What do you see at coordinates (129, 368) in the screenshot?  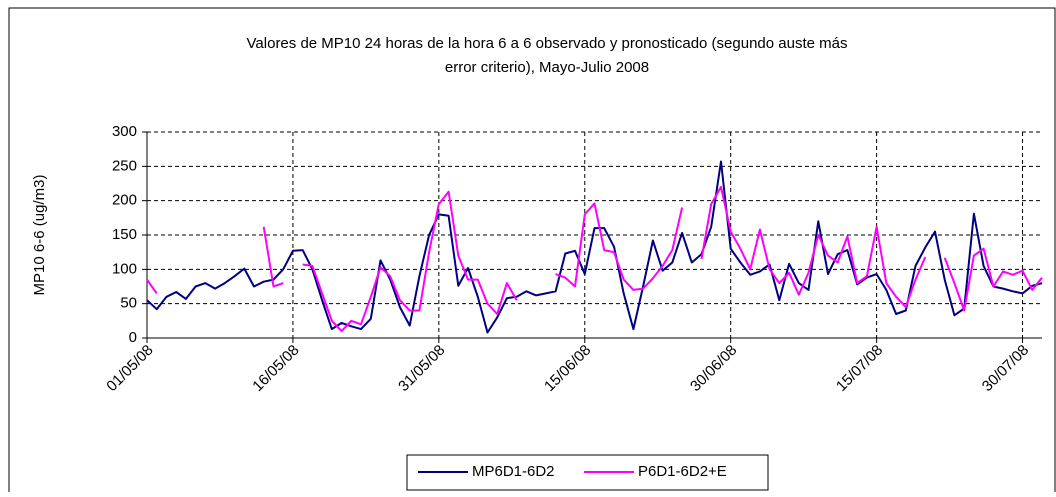 I see `x-tick-label: 01/05/08` at bounding box center [129, 368].